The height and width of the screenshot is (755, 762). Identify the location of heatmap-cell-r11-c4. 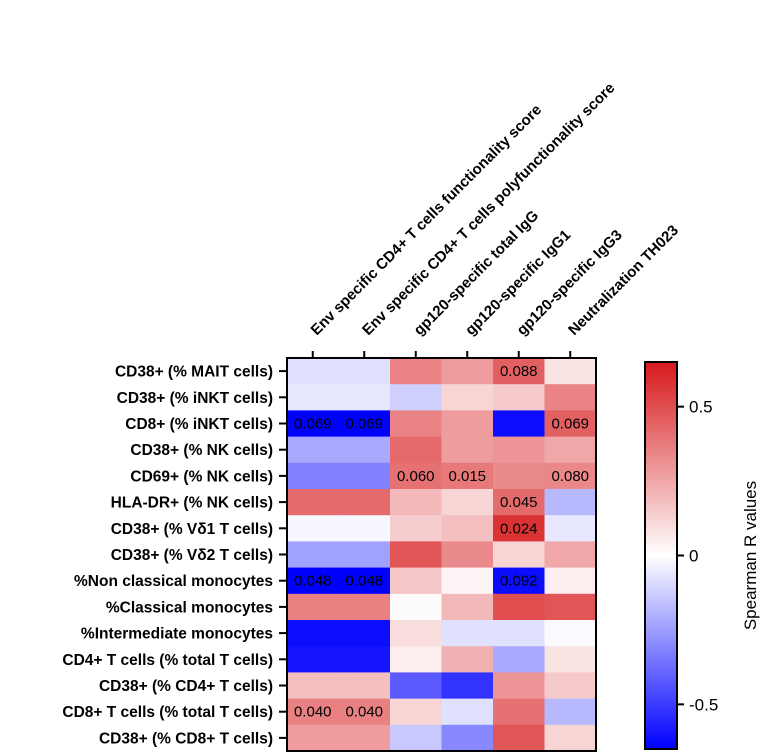
(519, 659).